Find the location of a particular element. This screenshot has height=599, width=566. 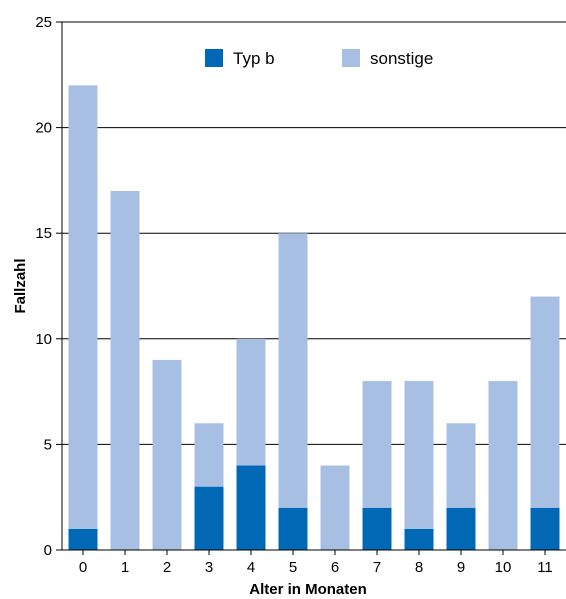

legend-label-typ-b: Typ b is located at coordinates (254, 58).